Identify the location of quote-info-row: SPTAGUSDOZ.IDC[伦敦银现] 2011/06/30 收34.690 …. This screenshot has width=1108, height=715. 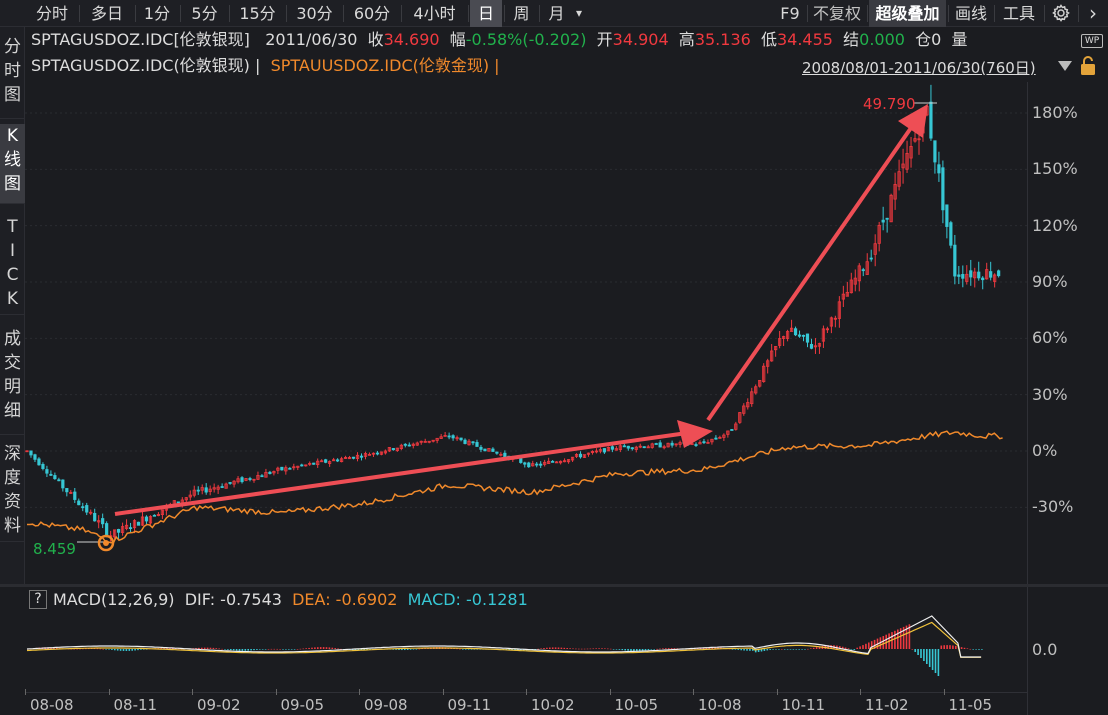
(499, 40).